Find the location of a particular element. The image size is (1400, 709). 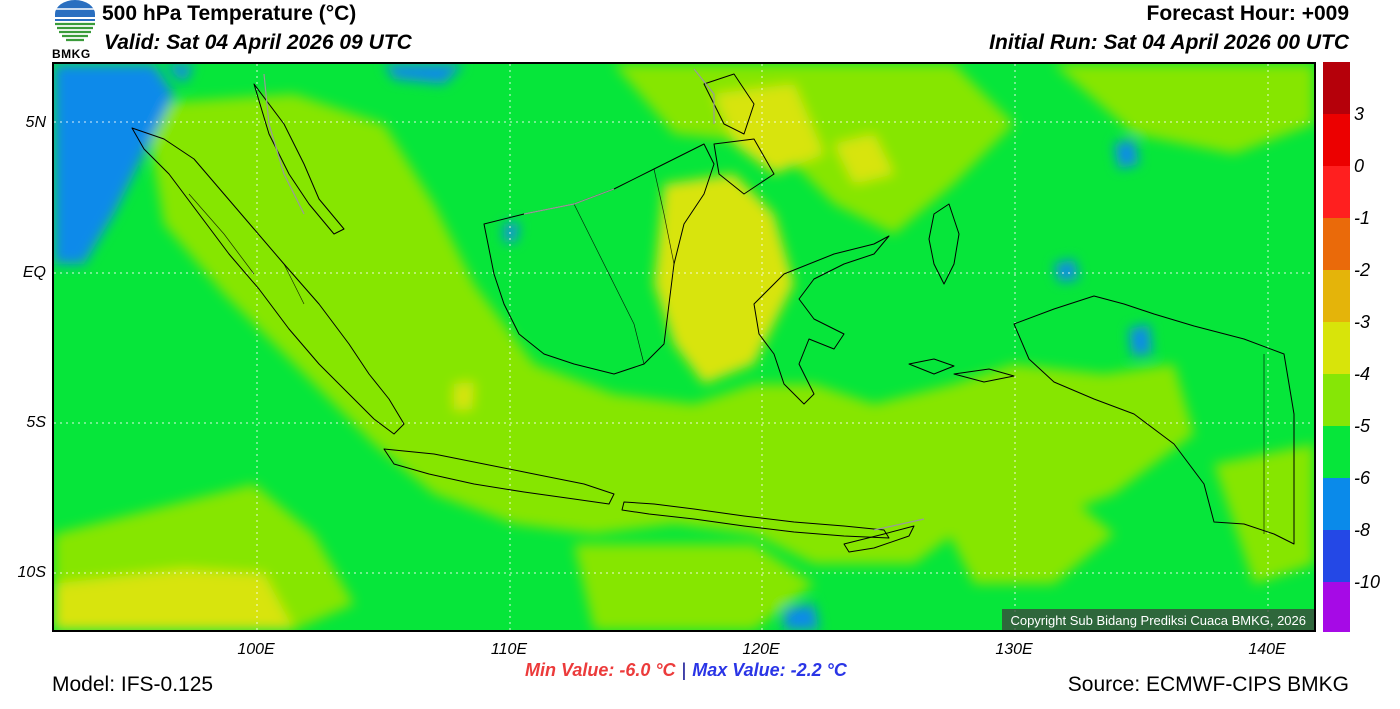

colorbar-label: -4 is located at coordinates (1362, 374).